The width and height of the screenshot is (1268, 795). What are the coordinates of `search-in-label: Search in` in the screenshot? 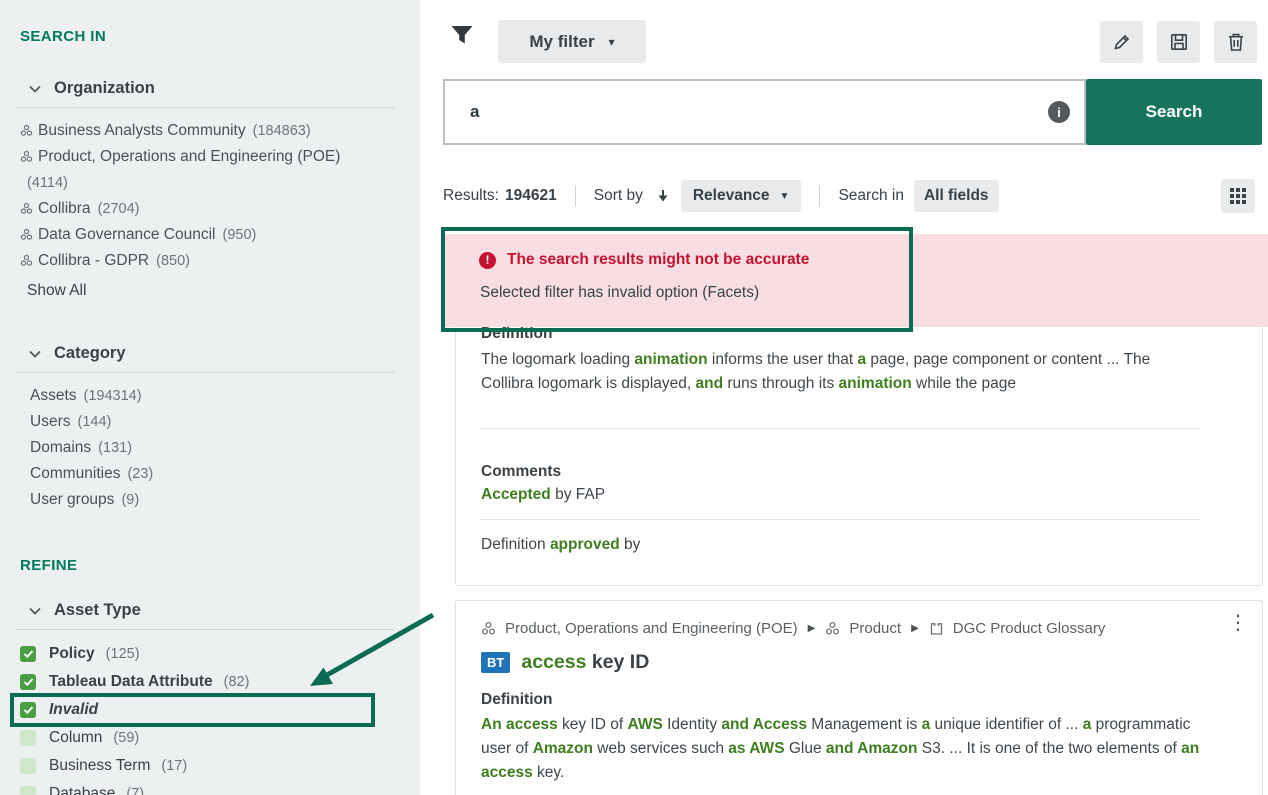 It's located at (871, 195).